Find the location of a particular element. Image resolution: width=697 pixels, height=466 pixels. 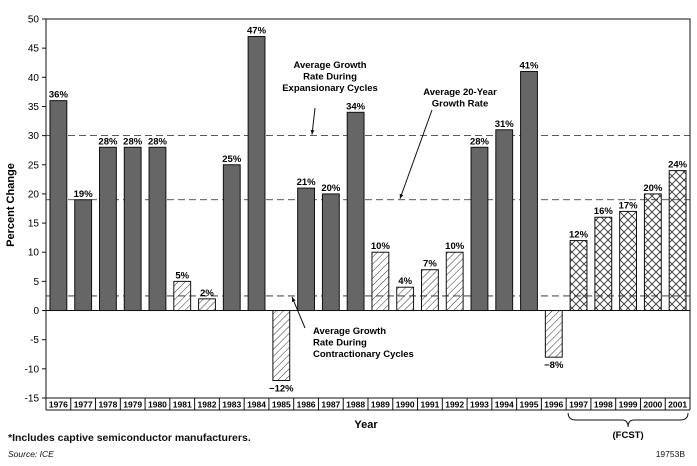

x-tick-label: 1976 is located at coordinates (58, 405).